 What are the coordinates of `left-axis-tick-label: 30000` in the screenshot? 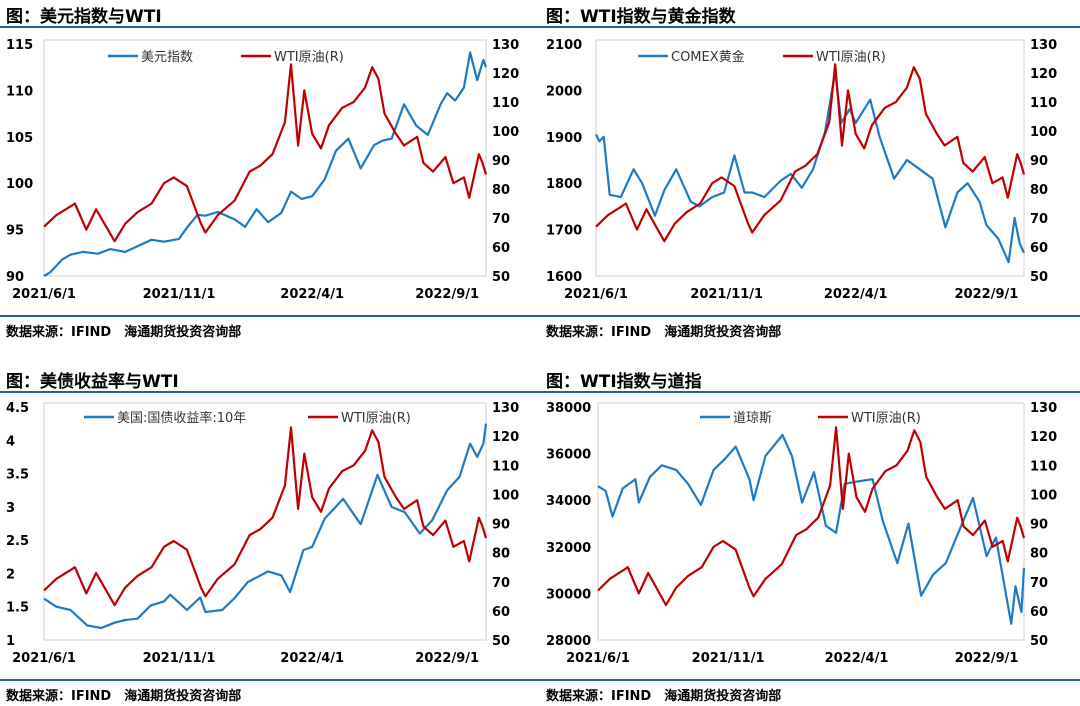 It's located at (568, 594).